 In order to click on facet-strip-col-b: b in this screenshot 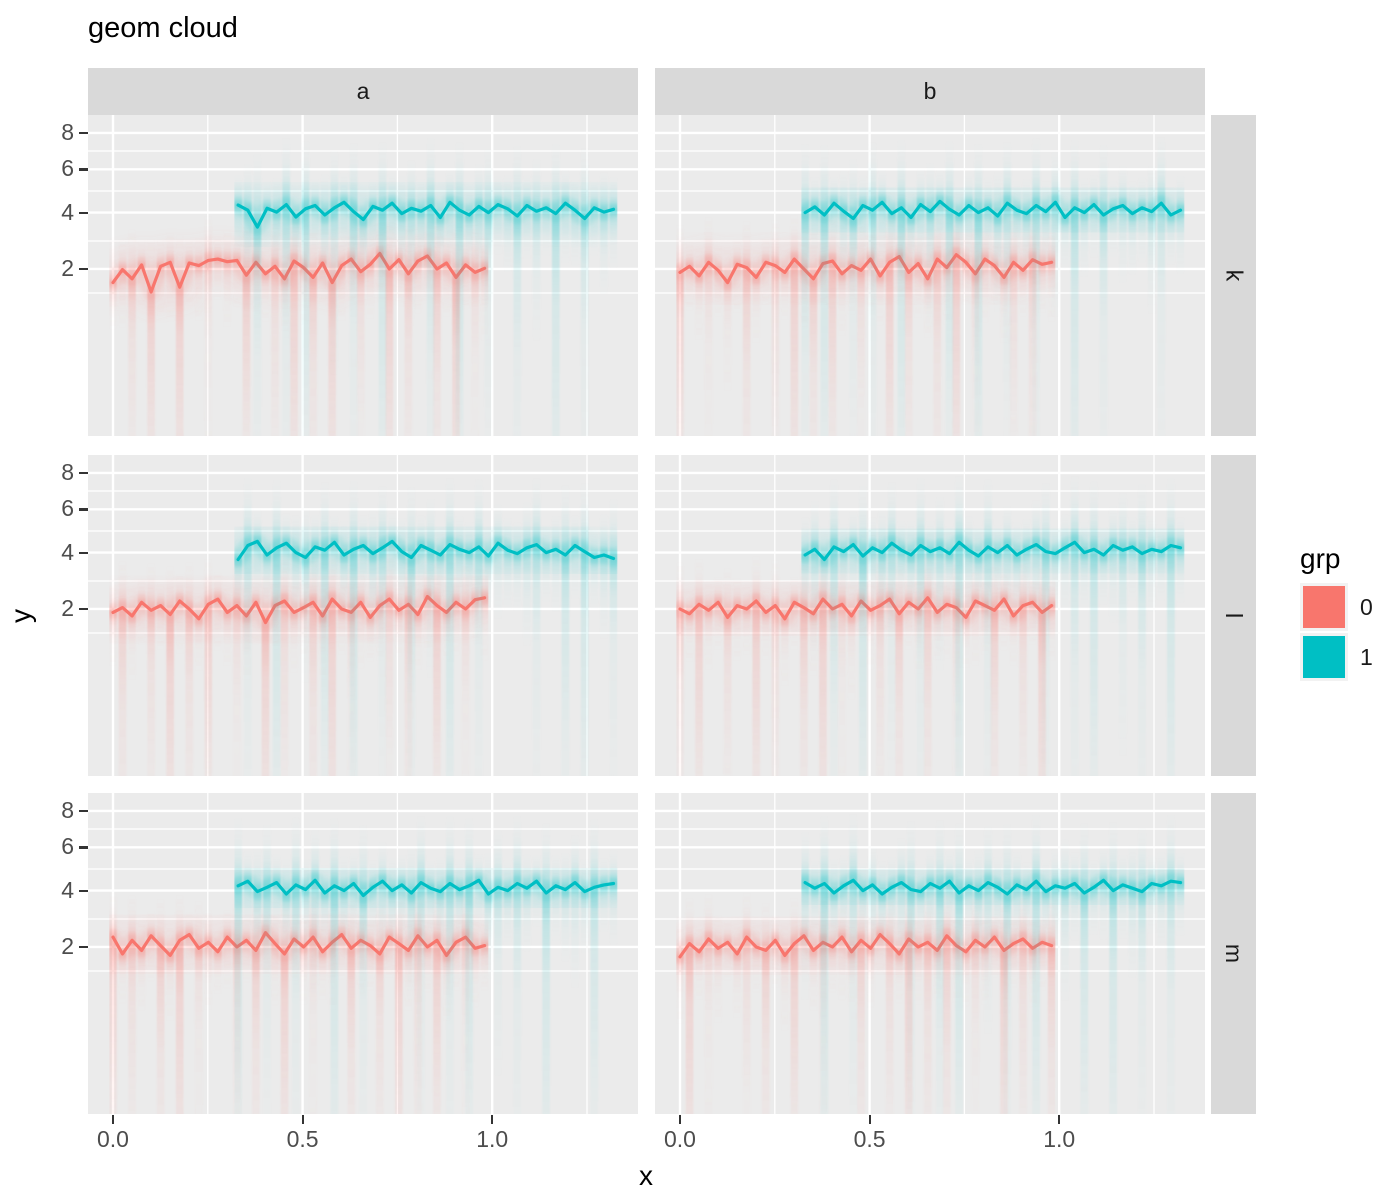, I will do `click(930, 91)`.